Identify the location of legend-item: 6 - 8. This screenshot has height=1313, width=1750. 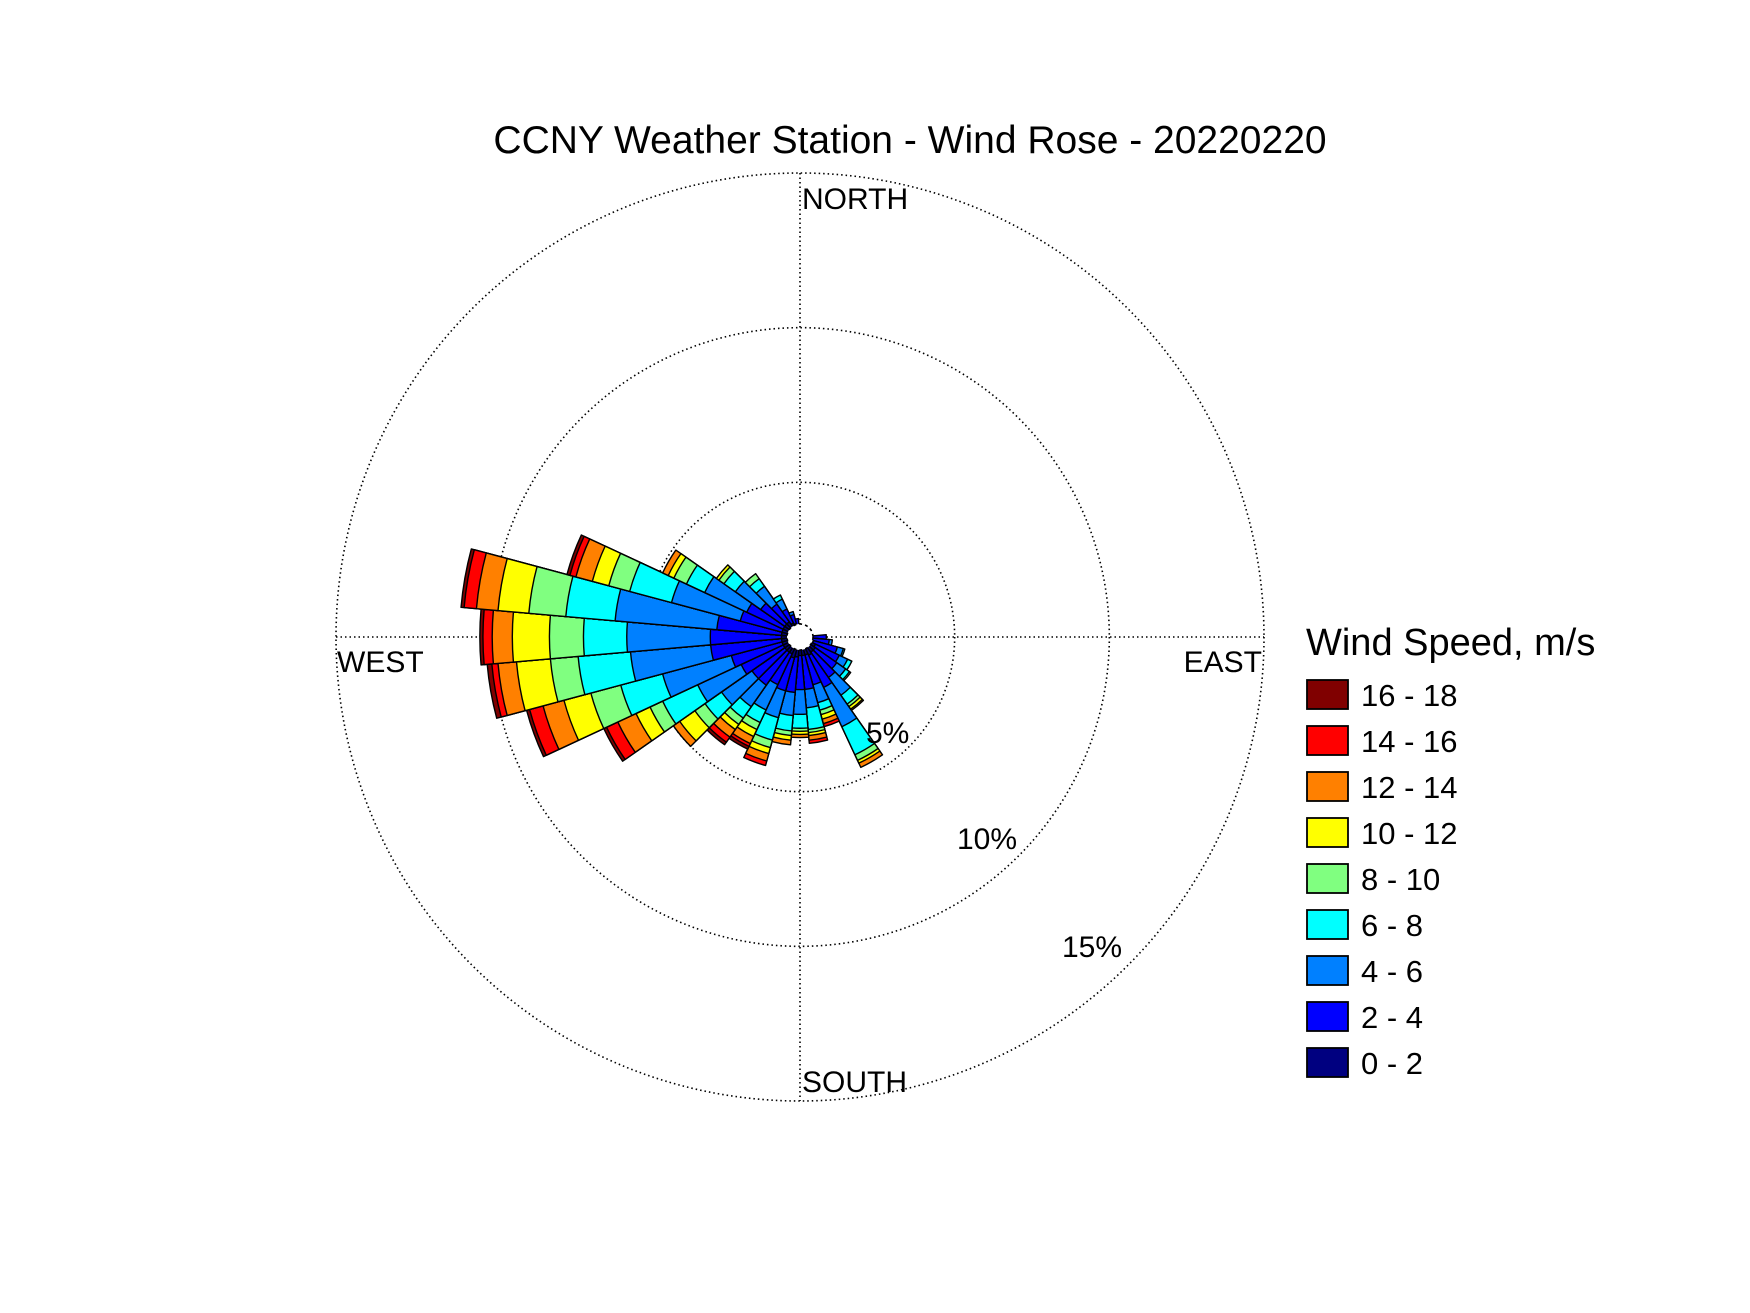
(1364, 925).